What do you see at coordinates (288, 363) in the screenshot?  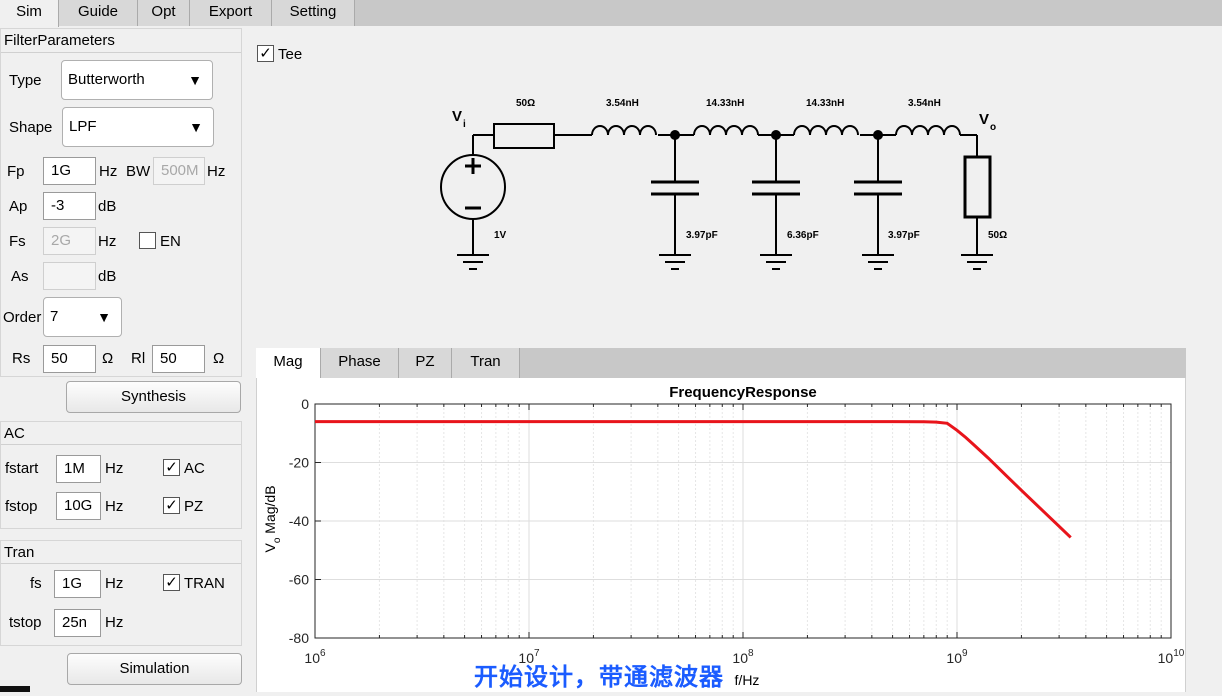 I see `tab-mag: Mag` at bounding box center [288, 363].